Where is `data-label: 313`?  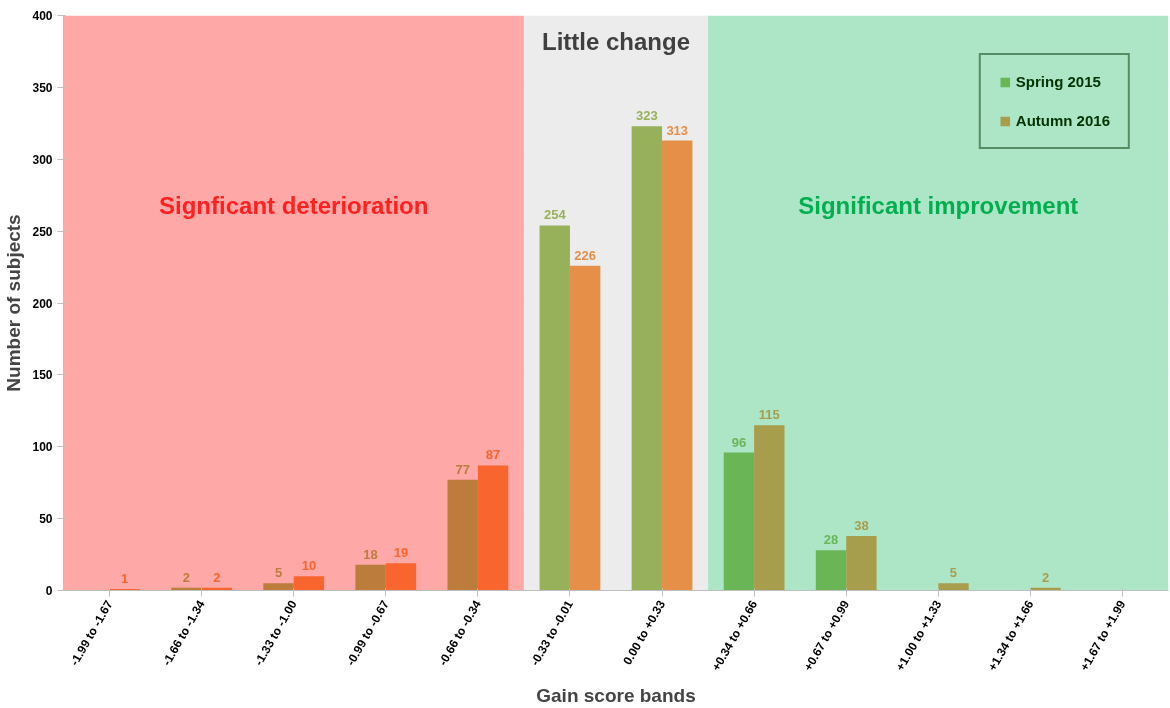
data-label: 313 is located at coordinates (677, 130).